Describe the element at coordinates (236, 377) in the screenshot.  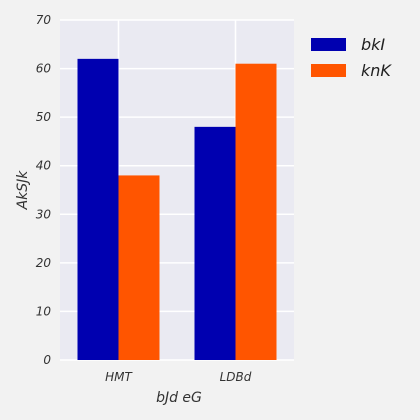
I see `x-tick-label: LDBd` at that location.